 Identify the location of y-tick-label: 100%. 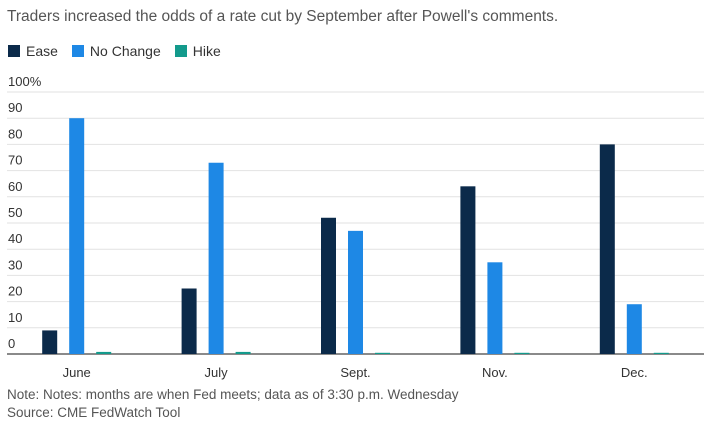
(25, 81).